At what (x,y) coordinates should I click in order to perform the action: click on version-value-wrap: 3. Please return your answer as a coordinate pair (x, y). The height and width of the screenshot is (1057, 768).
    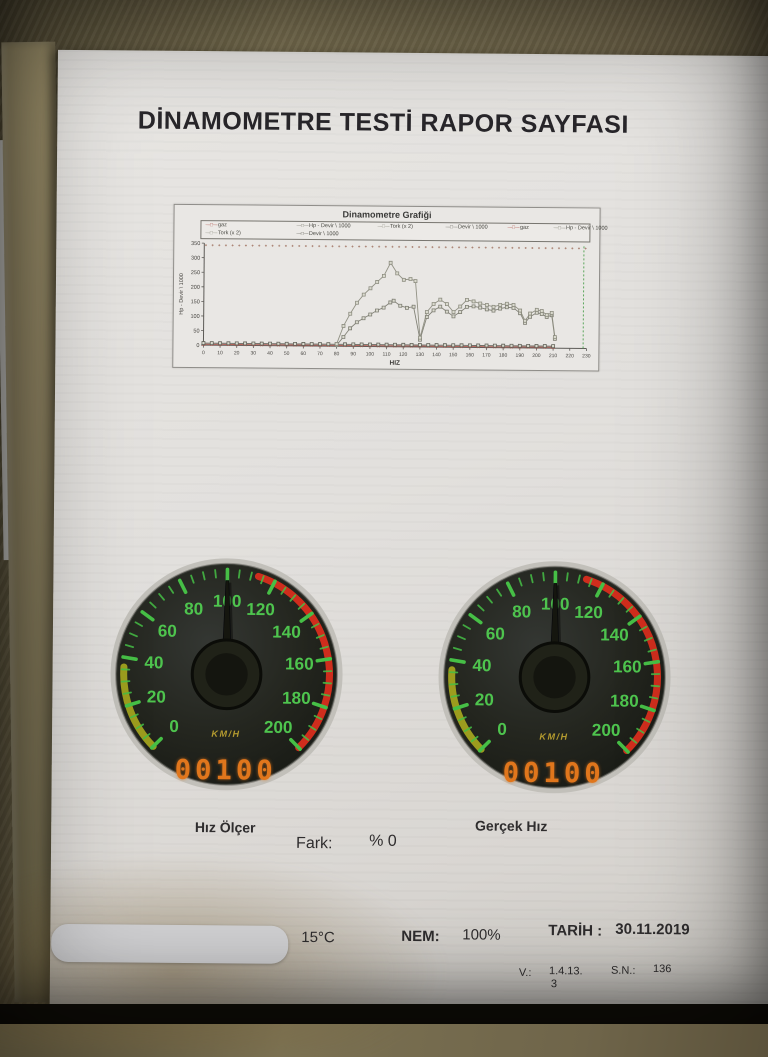
    Looking at the image, I should click on (554, 984).